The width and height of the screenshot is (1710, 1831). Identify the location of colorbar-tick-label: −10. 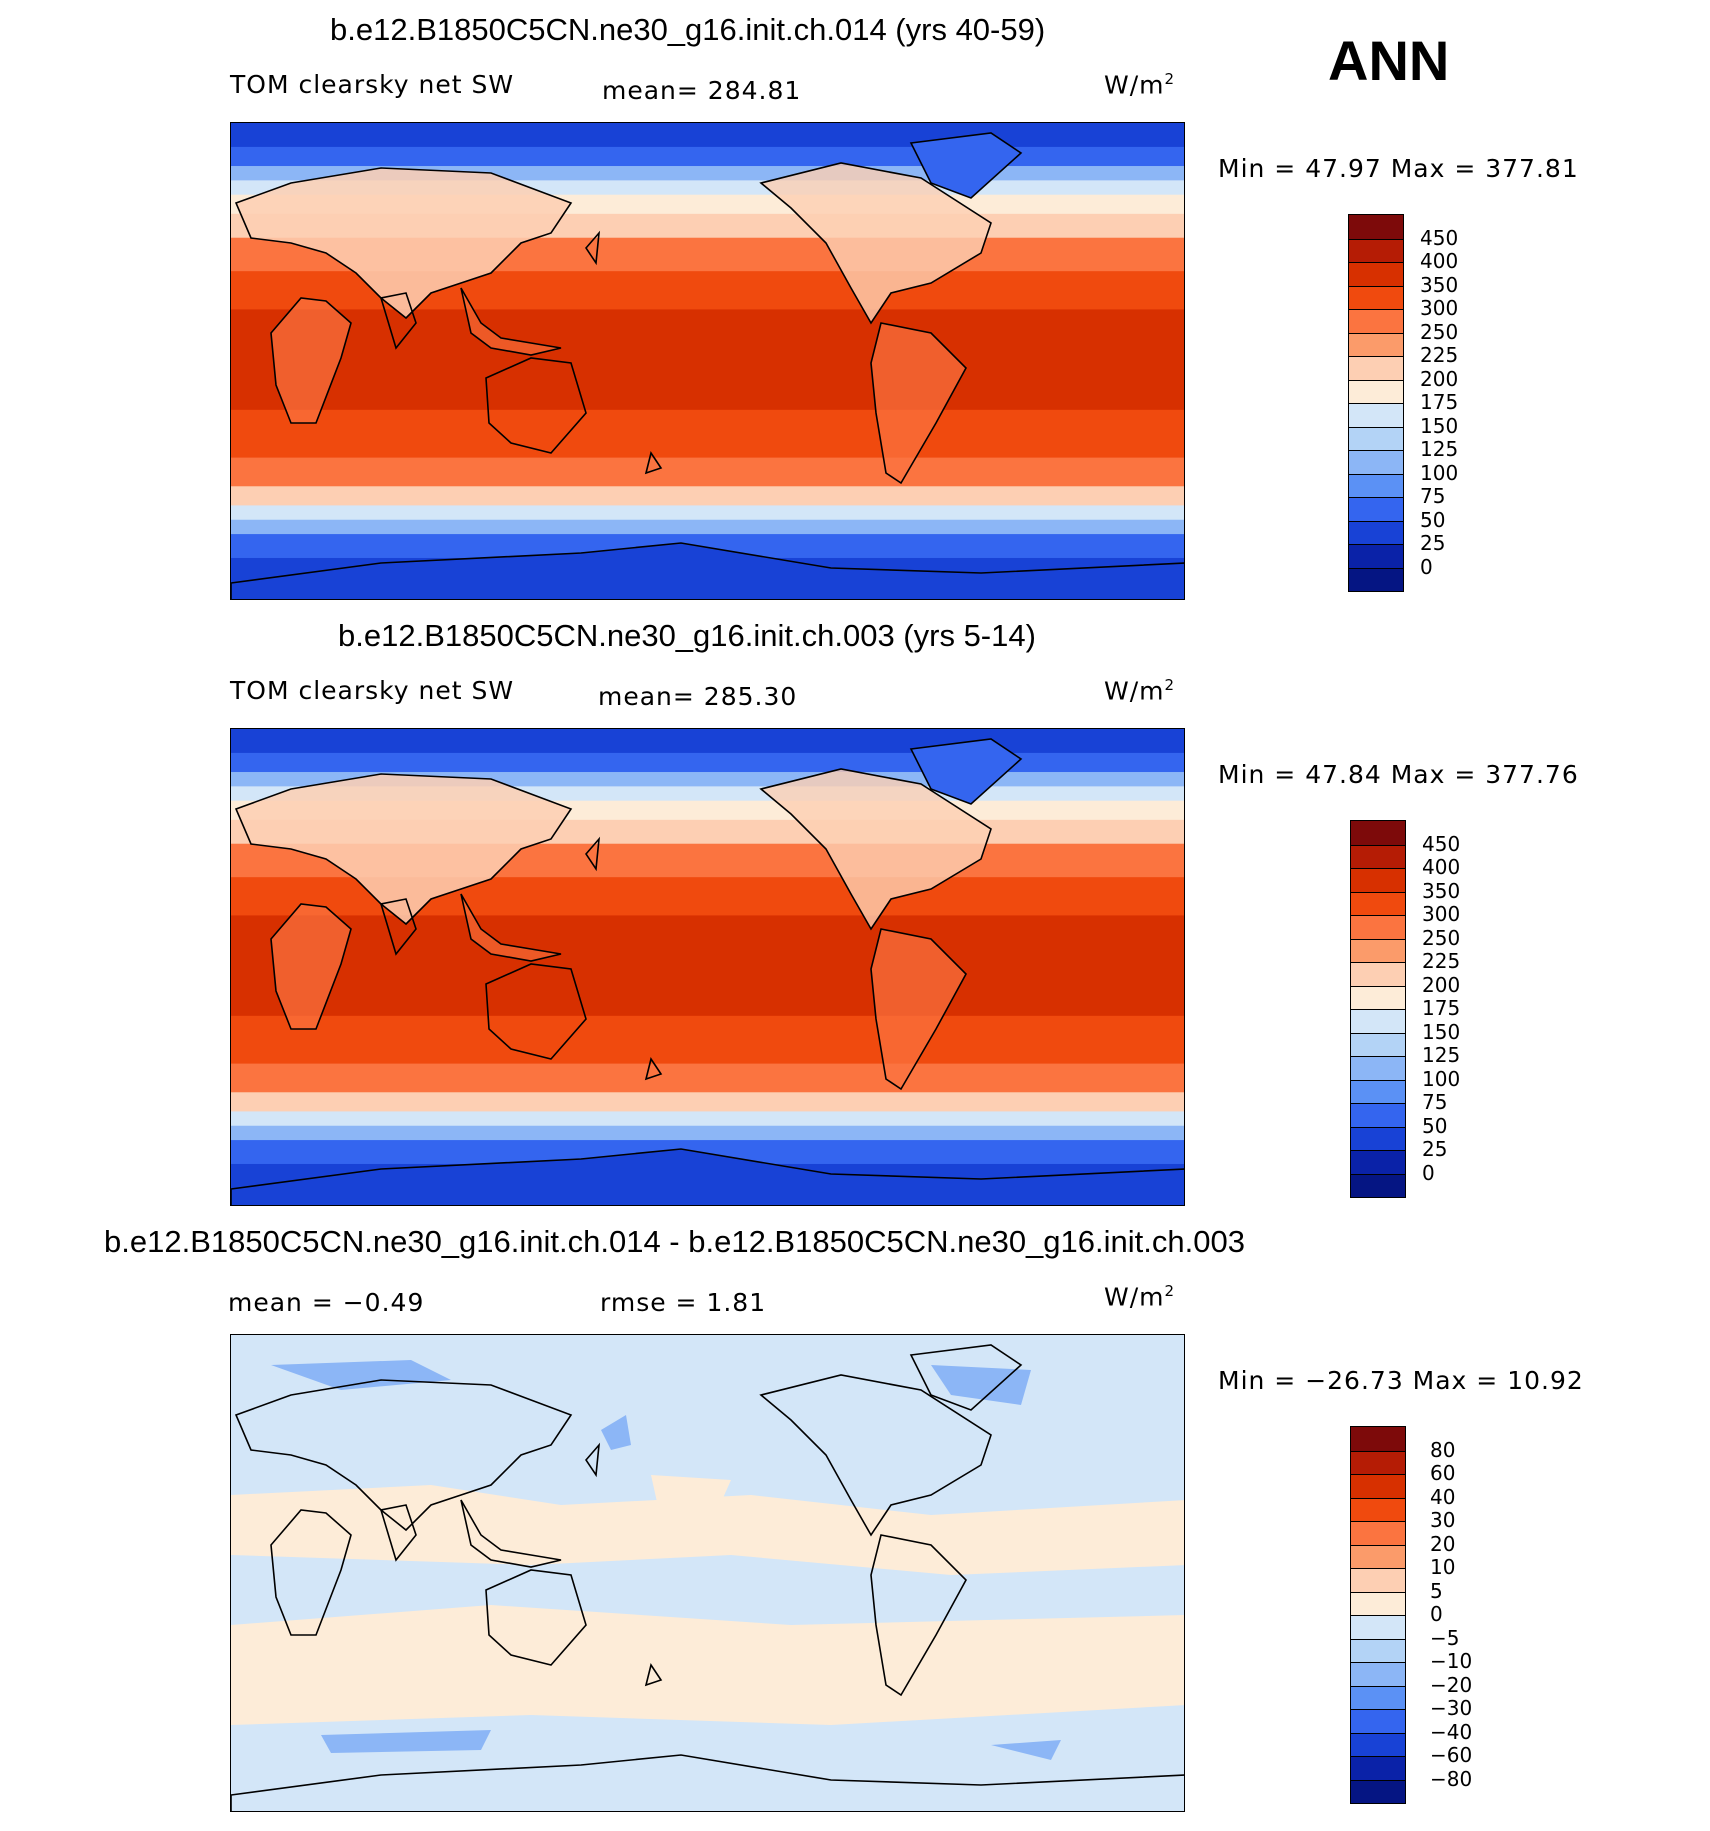
(1451, 1661).